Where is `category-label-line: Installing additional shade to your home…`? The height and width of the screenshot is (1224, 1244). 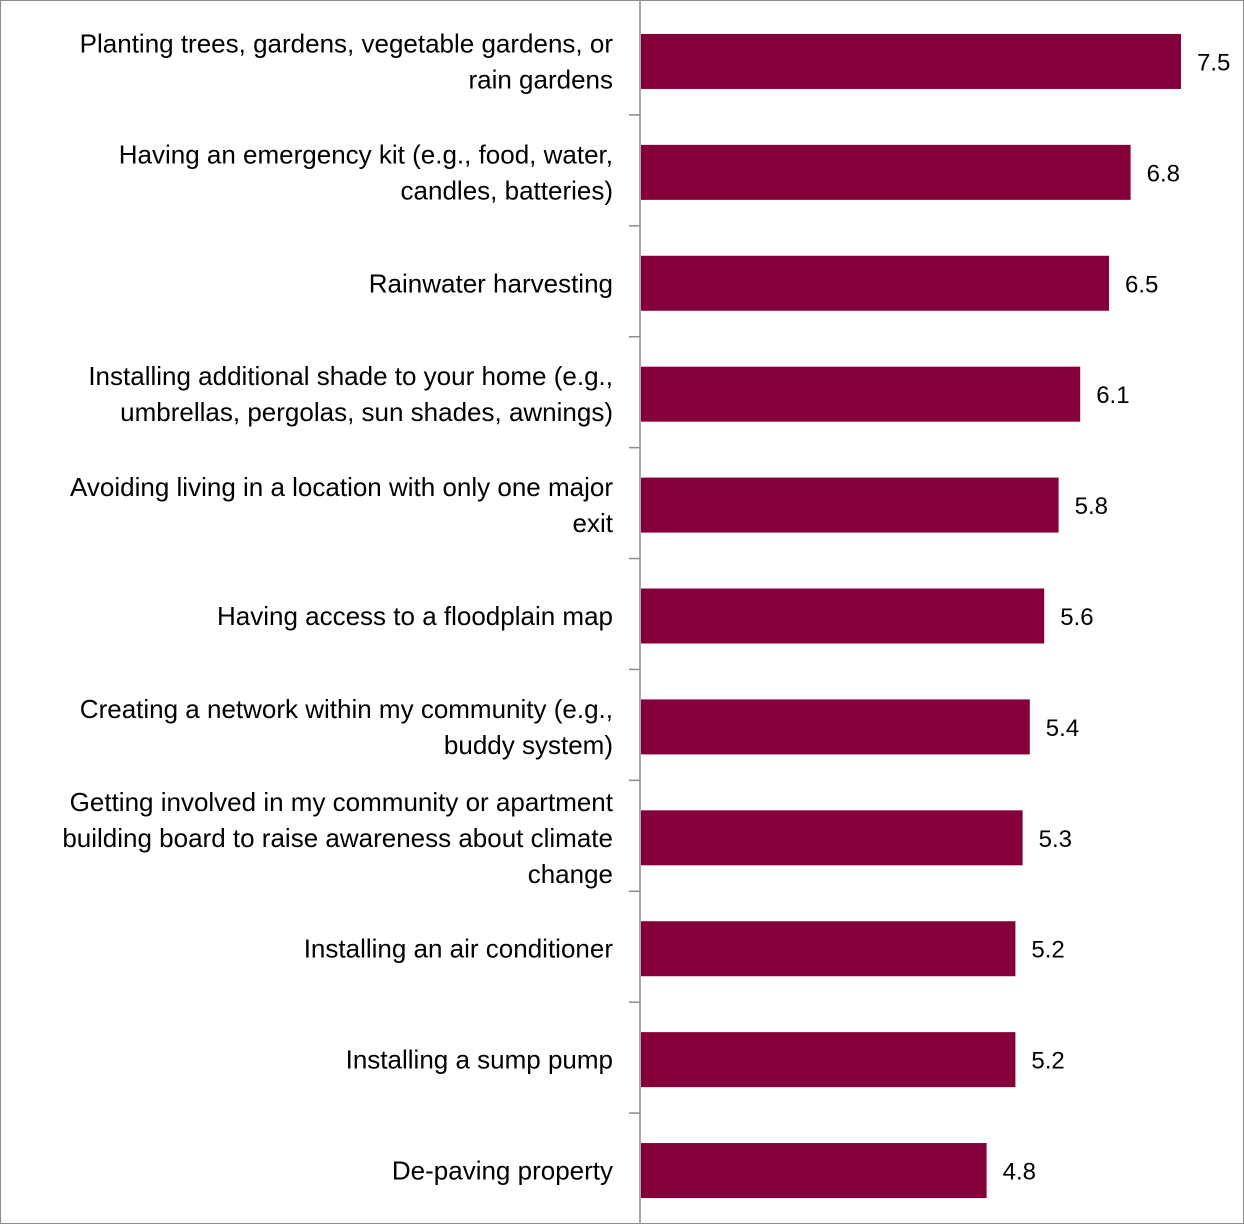
category-label-line: Installing additional shade to your home… is located at coordinates (350, 376).